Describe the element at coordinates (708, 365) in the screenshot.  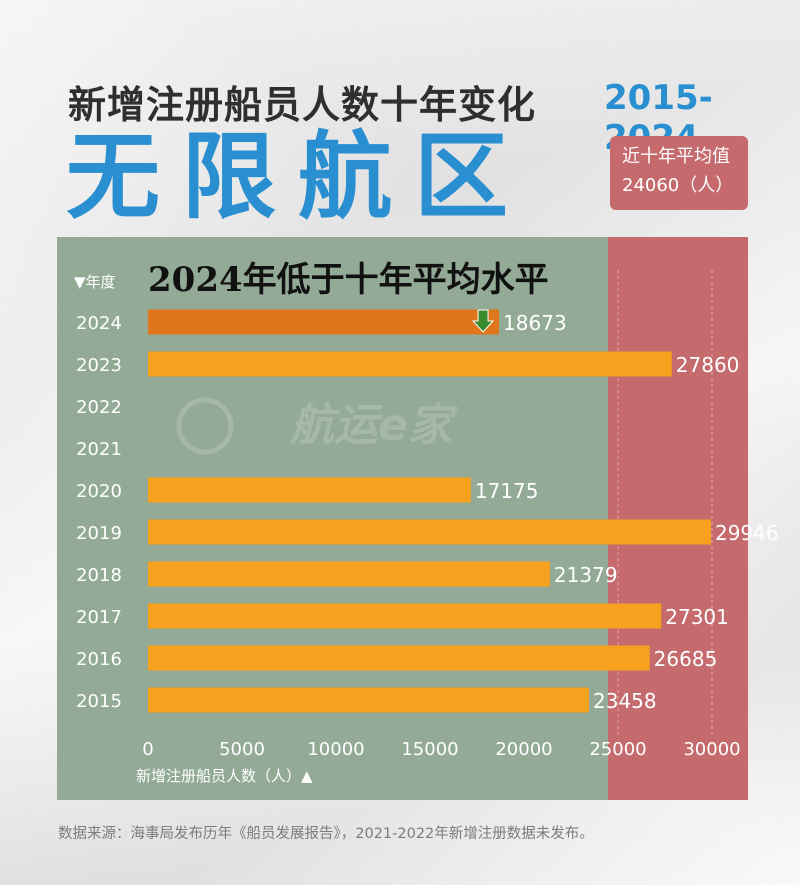
I see `data-label: 27860` at that location.